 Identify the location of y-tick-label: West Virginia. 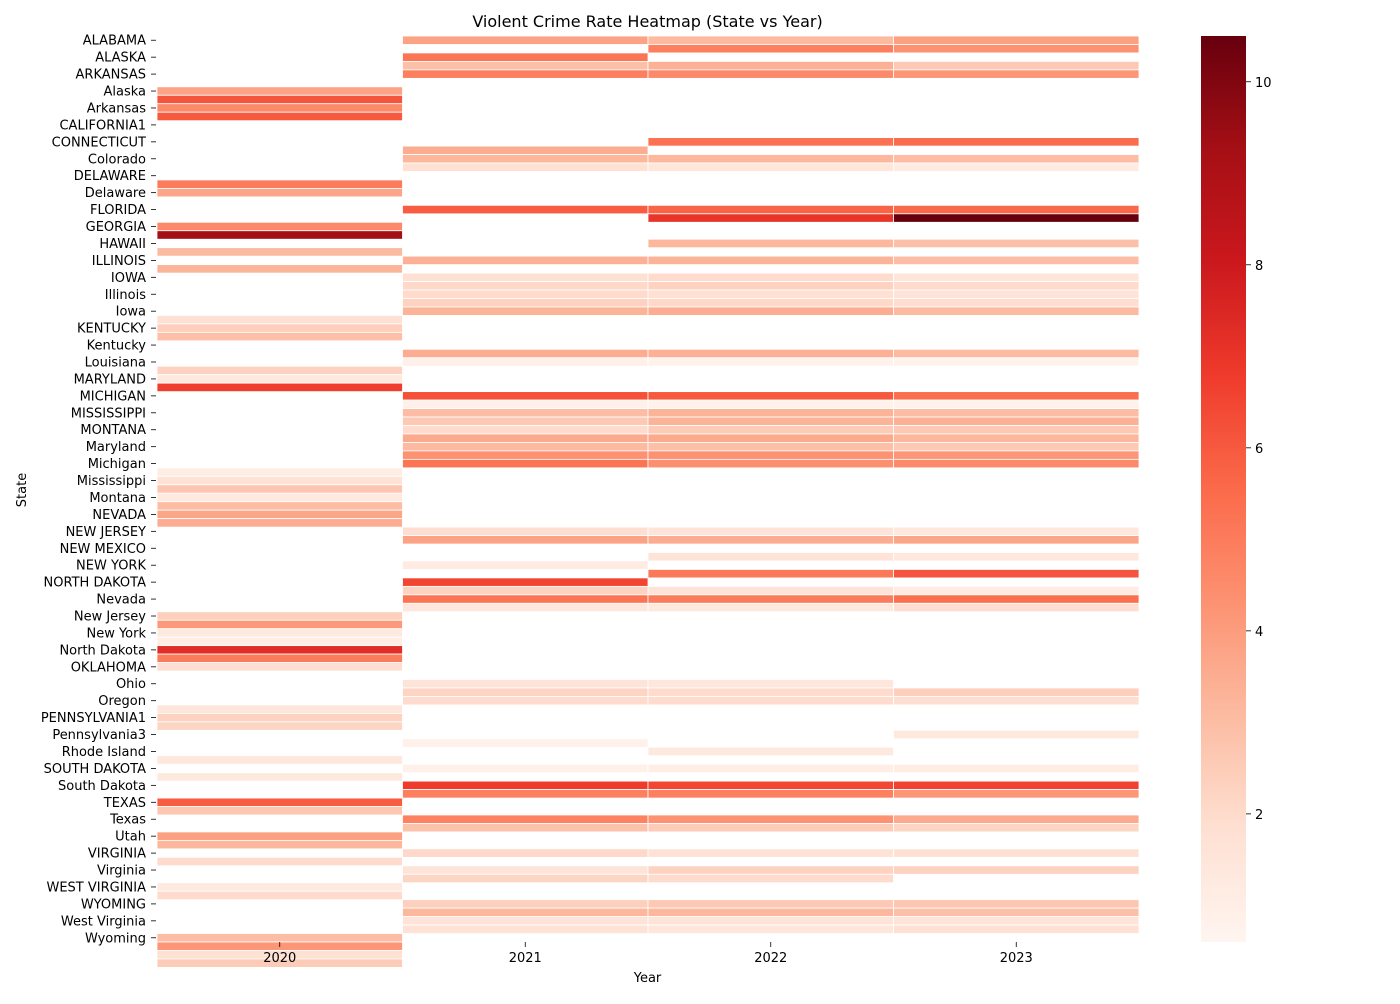
(103, 921).